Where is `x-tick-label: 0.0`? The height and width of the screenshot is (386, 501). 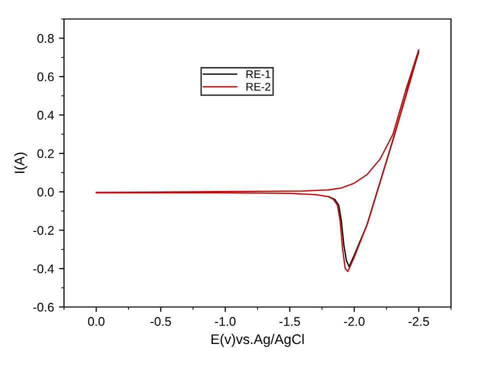
x-tick-label: 0.0 is located at coordinates (96, 321).